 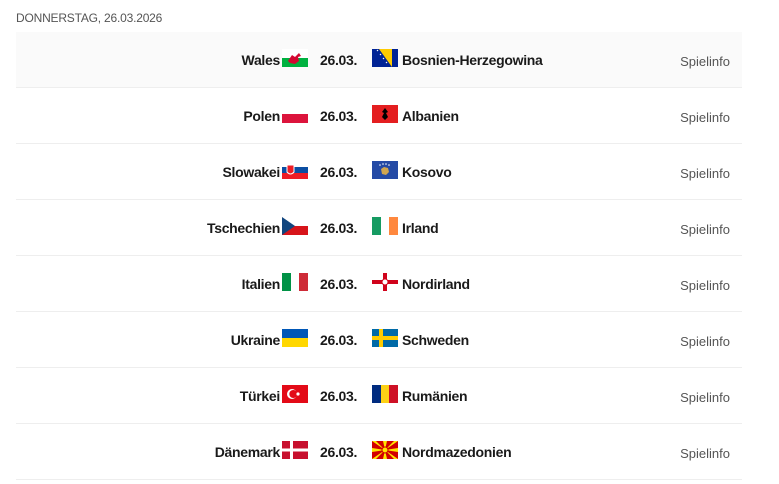 What do you see at coordinates (420, 228) in the screenshot?
I see `away-team: Irland` at bounding box center [420, 228].